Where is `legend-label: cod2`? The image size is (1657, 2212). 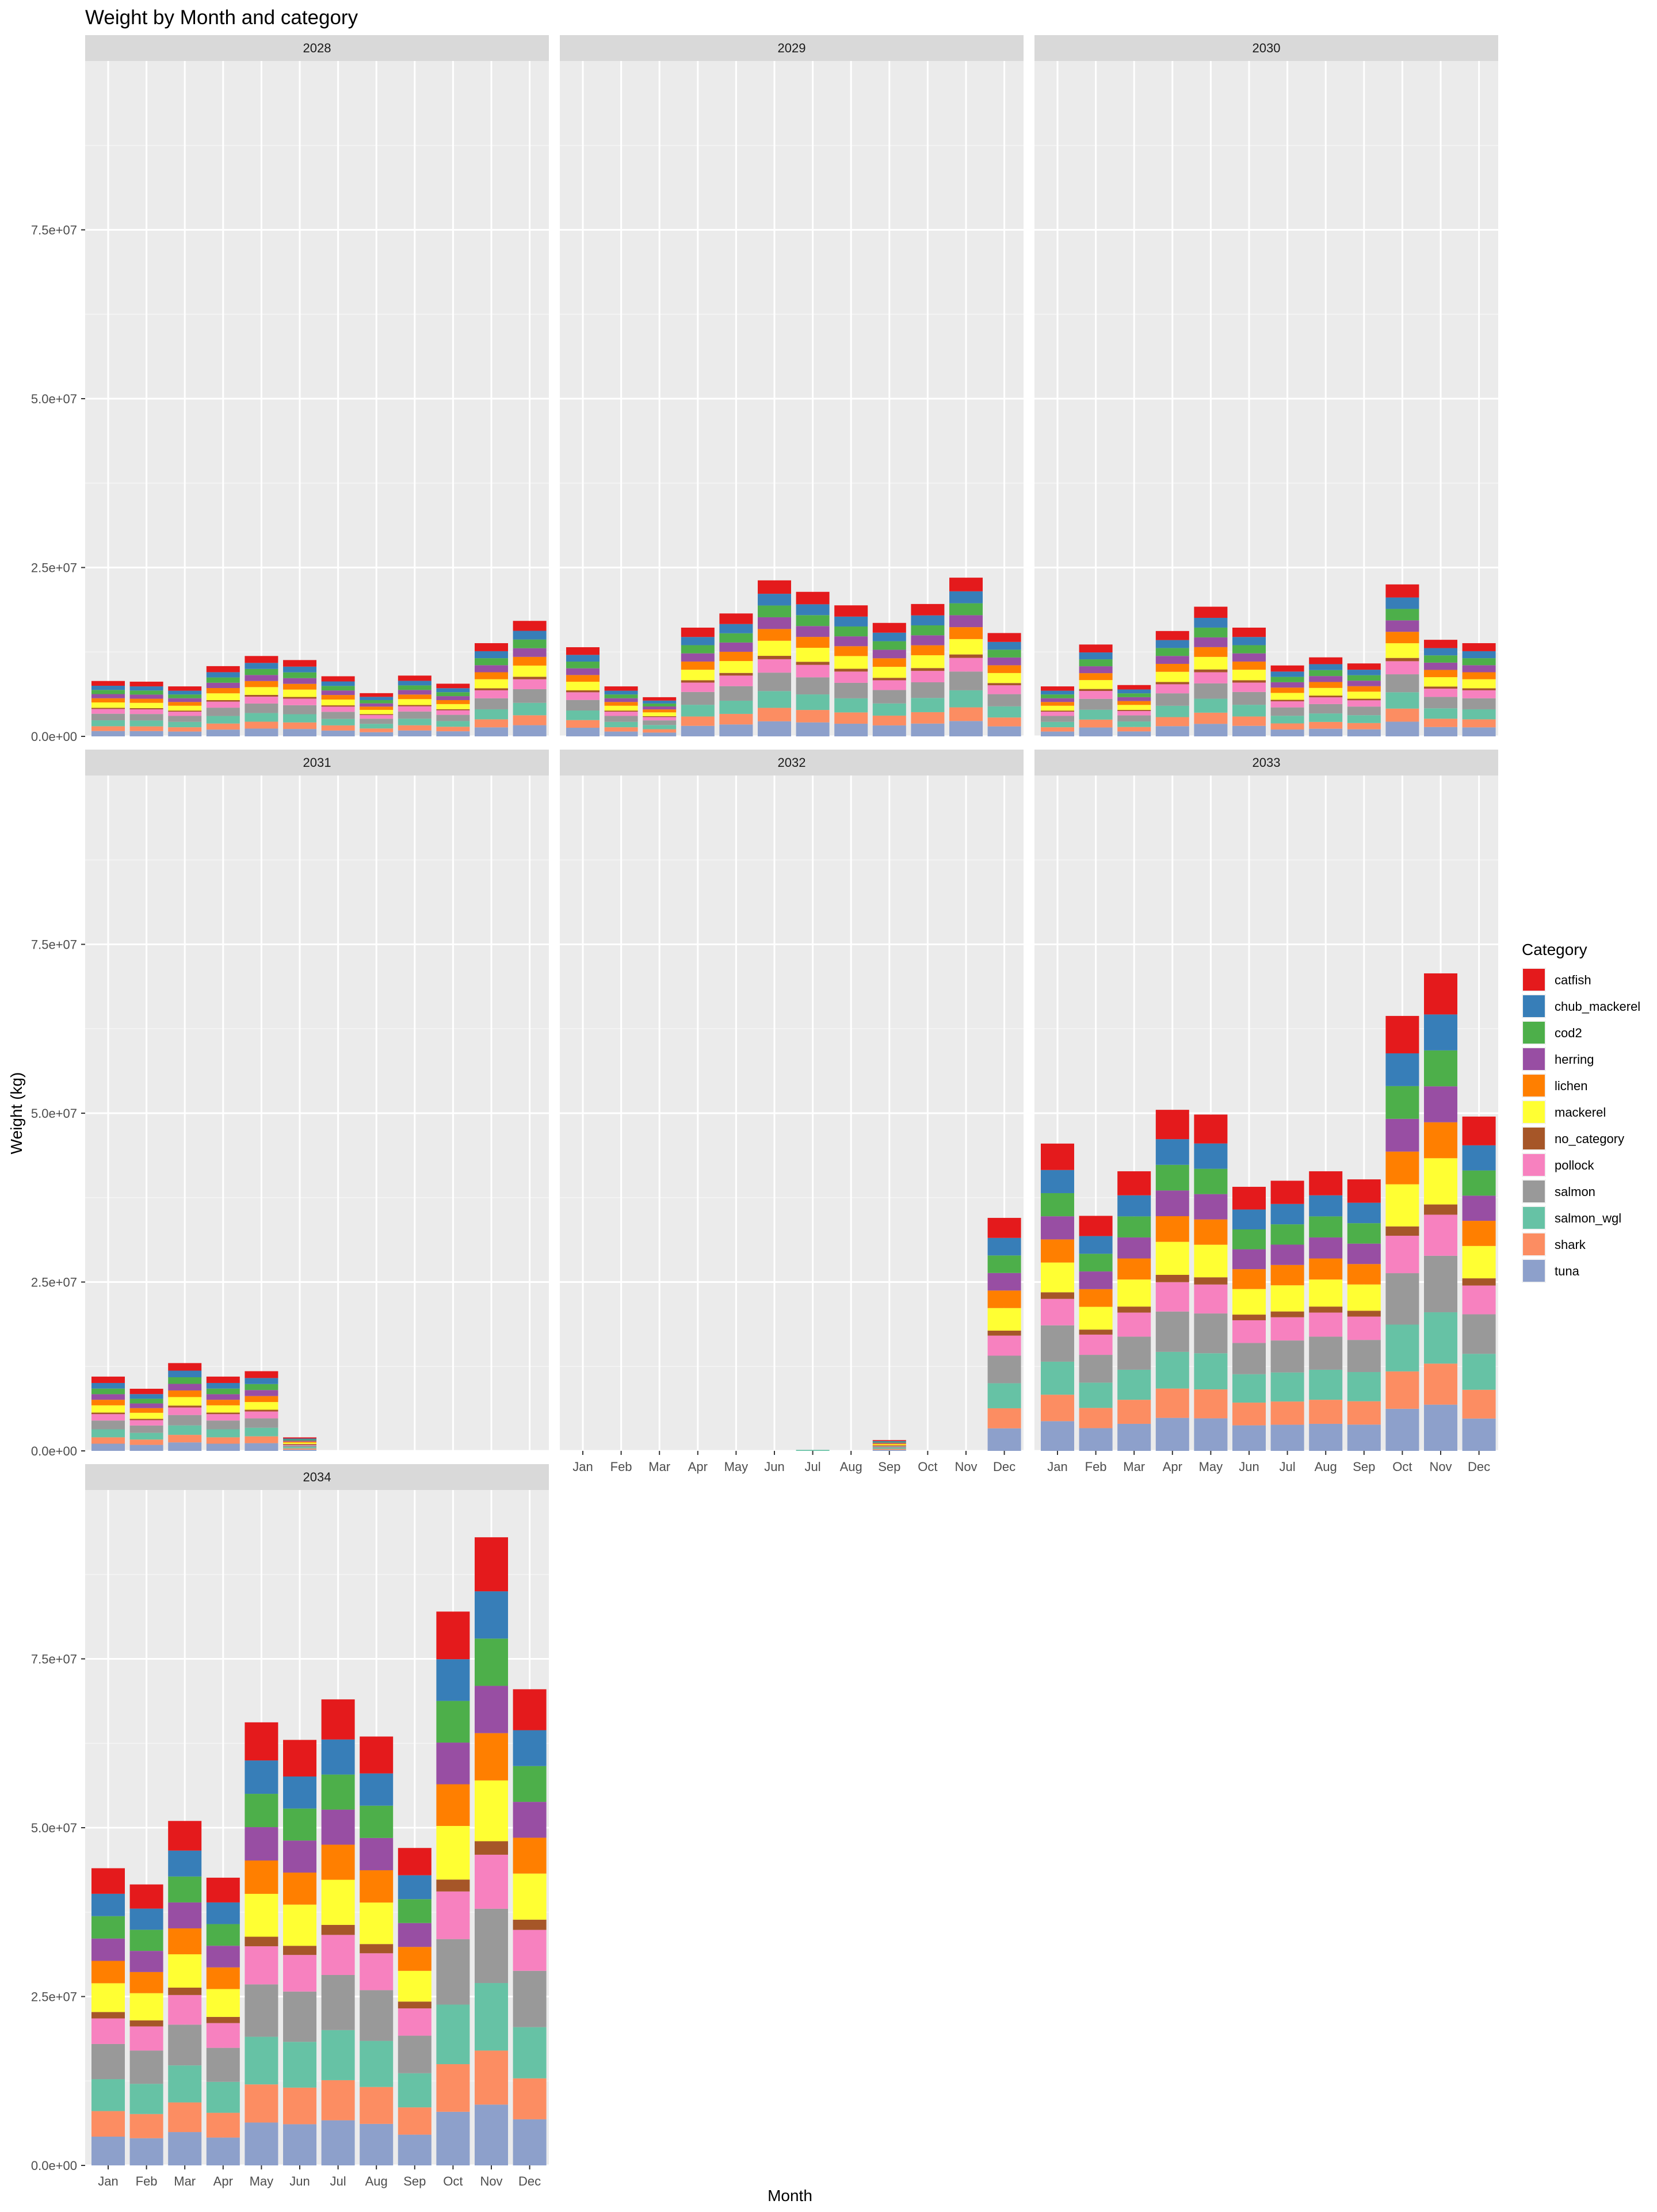 legend-label: cod2 is located at coordinates (1568, 1033).